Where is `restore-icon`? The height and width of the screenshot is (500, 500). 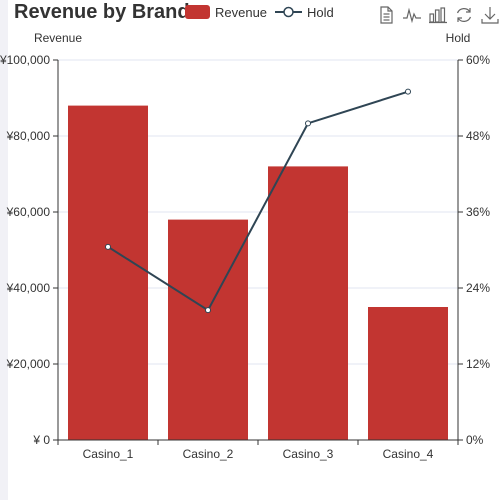
restore-icon is located at coordinates (464, 15).